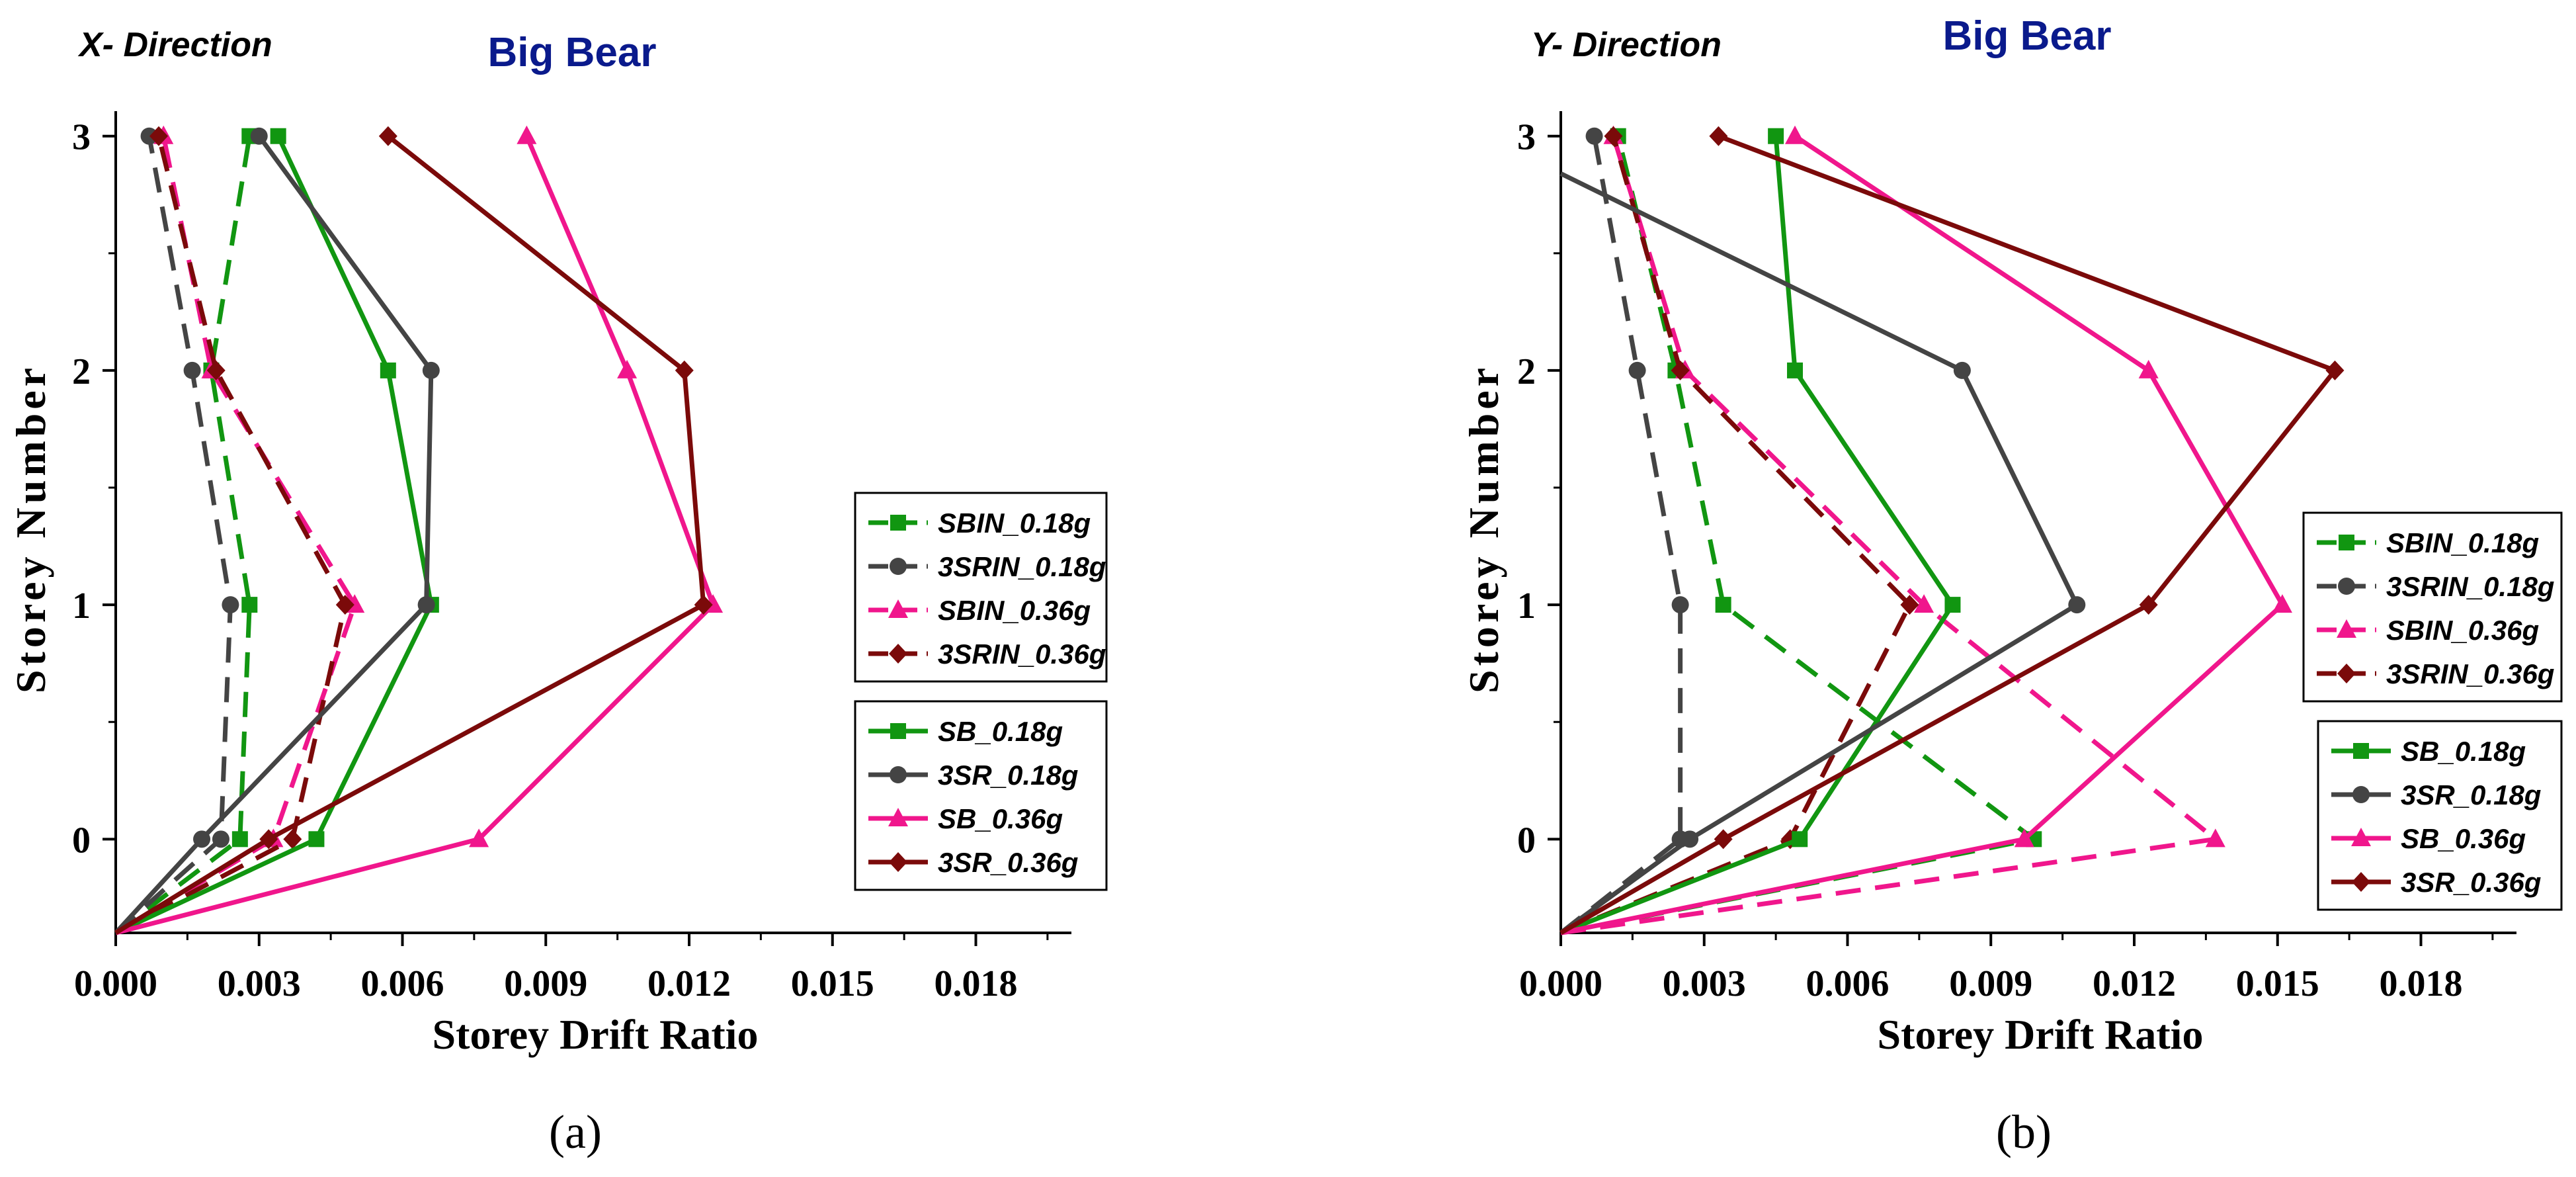 Image resolution: width=2576 pixels, height=1177 pixels. I want to click on legend-entry: 3SRIN_0.18g, so click(987, 567).